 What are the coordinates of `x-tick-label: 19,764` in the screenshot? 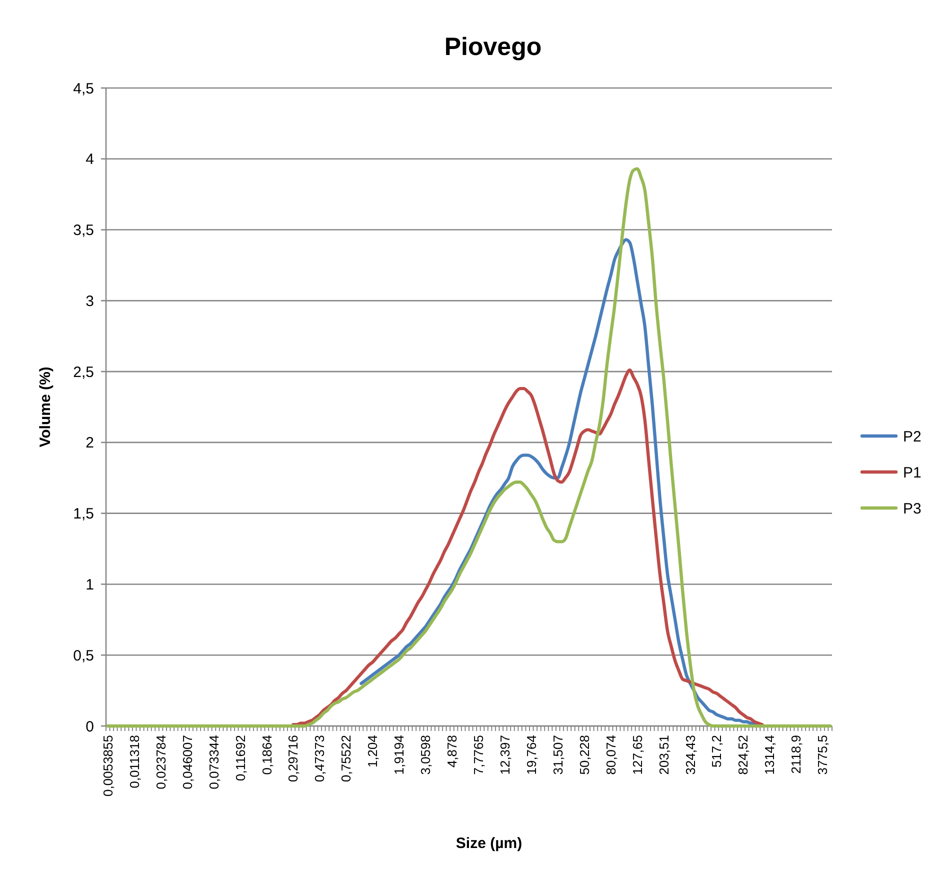 It's located at (531, 755).